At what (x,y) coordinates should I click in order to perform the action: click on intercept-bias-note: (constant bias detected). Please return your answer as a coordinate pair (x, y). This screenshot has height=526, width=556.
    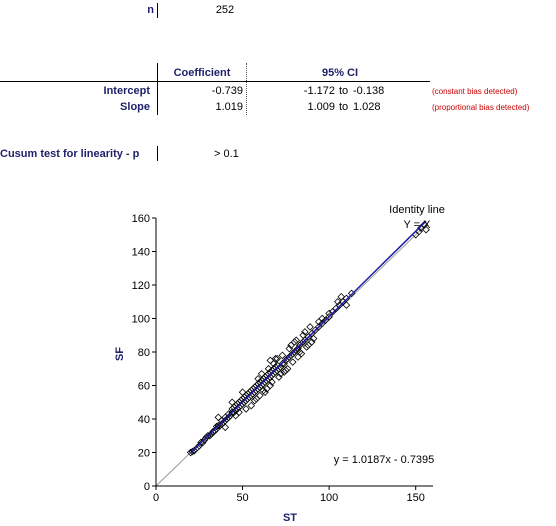
    Looking at the image, I should click on (475, 91).